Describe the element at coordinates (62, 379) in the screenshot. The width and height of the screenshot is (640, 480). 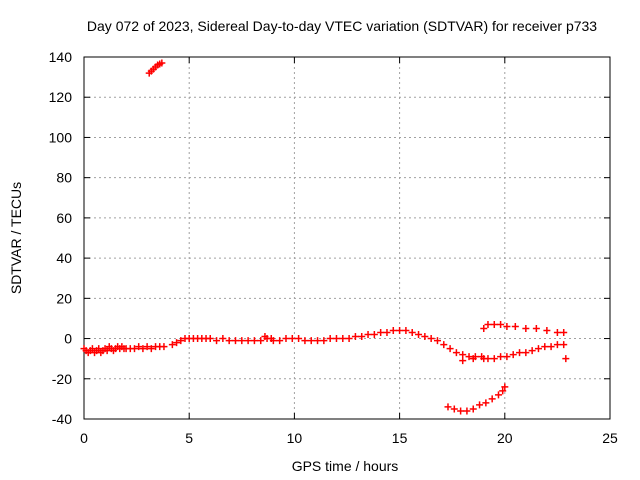
I see `y-tick-label: -20` at that location.